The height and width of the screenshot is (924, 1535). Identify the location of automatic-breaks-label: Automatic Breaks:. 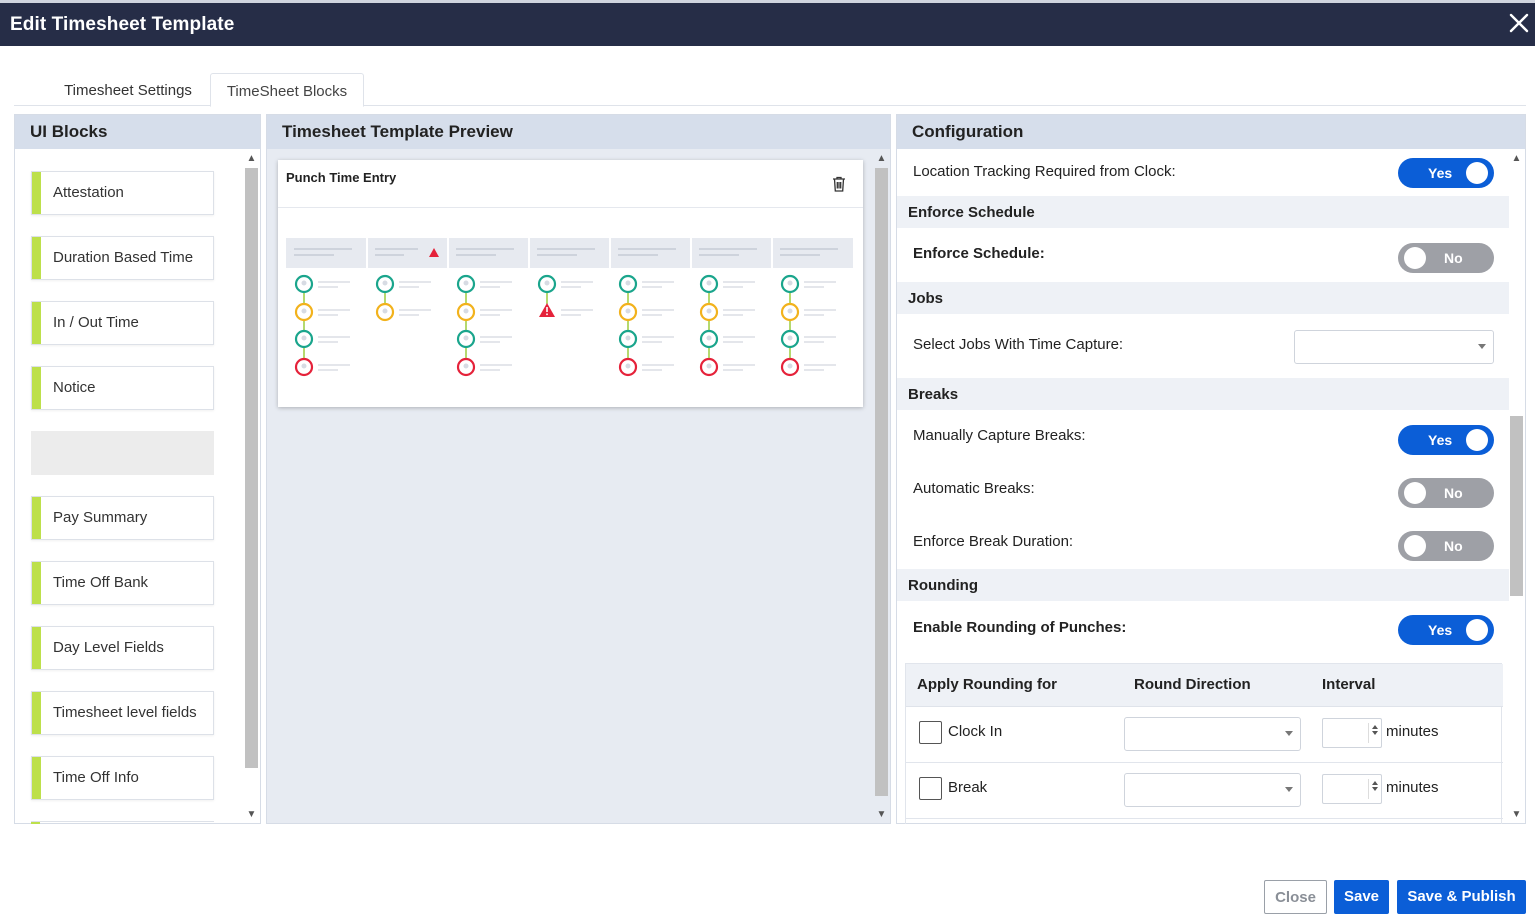
(974, 488).